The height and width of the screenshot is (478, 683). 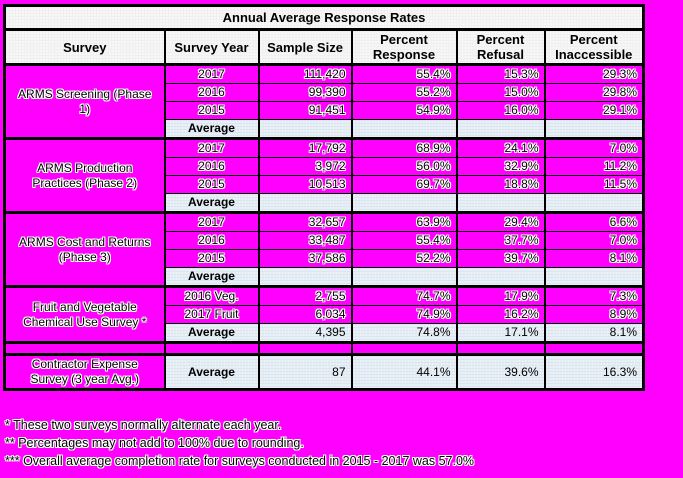 What do you see at coordinates (324, 18) in the screenshot?
I see `title-row: Annual Average Response Rates` at bounding box center [324, 18].